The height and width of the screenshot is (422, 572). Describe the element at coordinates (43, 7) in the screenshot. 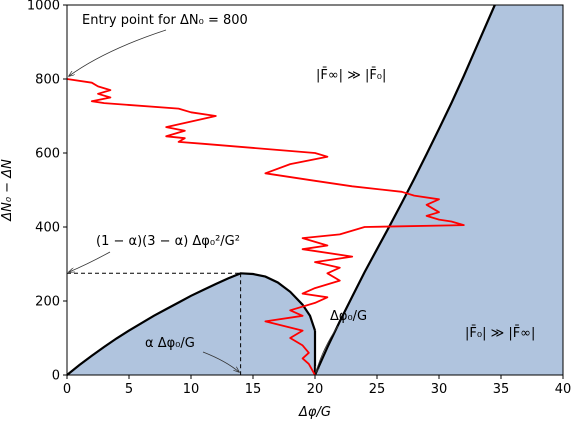

I see `y-tick-label: 1000` at that location.